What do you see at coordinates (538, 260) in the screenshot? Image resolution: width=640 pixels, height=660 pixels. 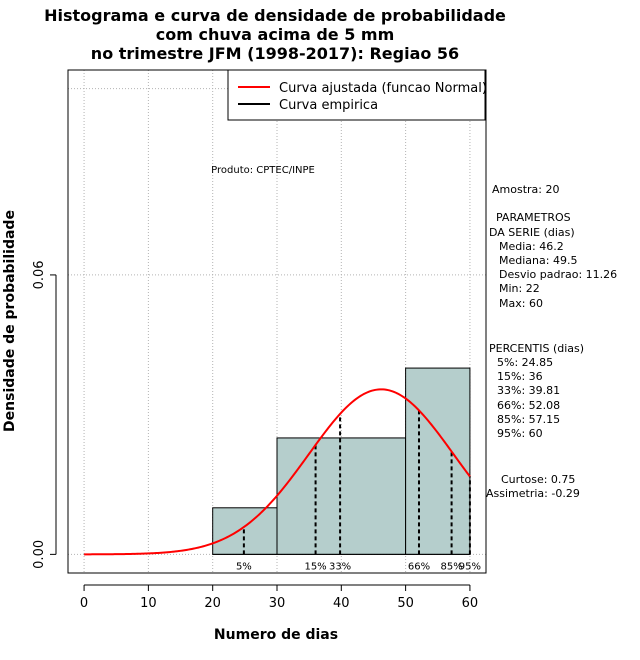 I see `stat-mediana: Mediana: 49.5` at bounding box center [538, 260].